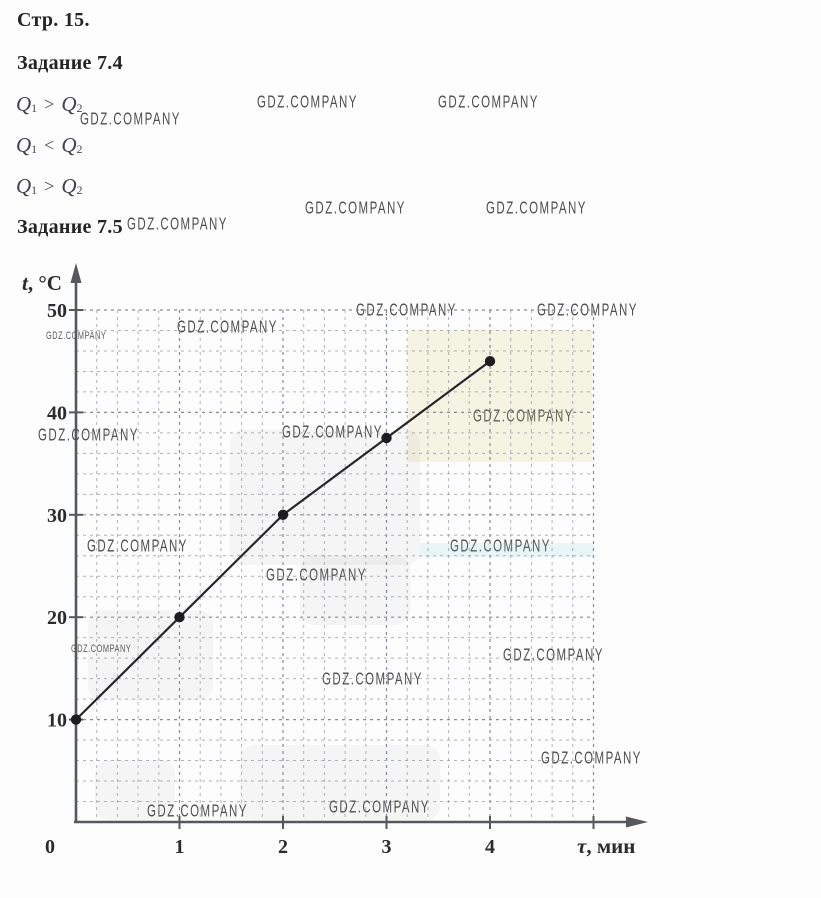  I want to click on scan-tint-cyan, so click(507, 550).